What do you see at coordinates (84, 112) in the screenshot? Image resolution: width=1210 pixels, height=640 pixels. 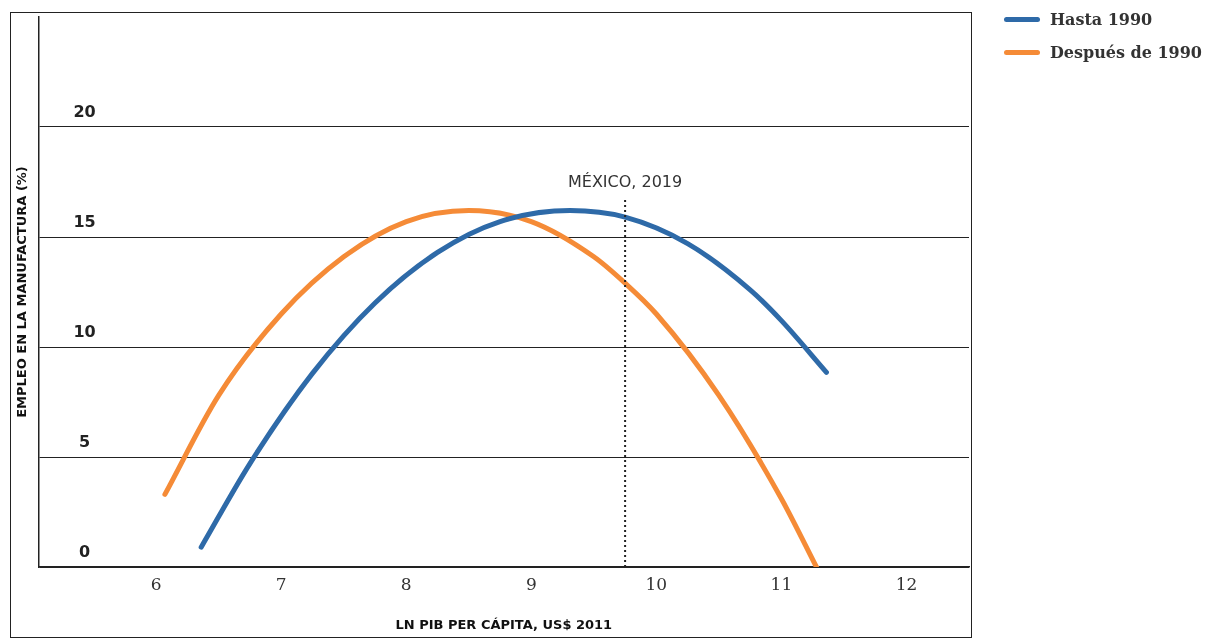 I see `y-tick-label: 20` at bounding box center [84, 112].